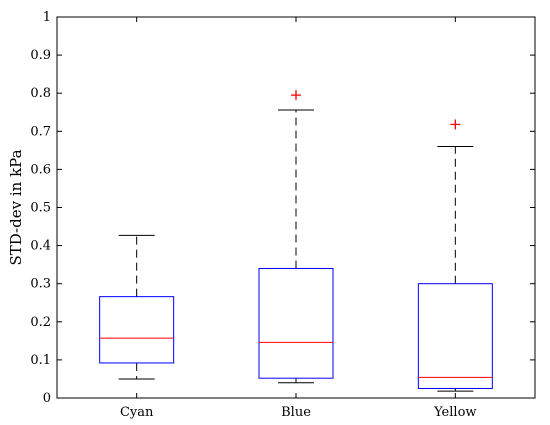 Image resolution: width=550 pixels, height=425 pixels. I want to click on y-tick-label: 1, so click(47, 17).